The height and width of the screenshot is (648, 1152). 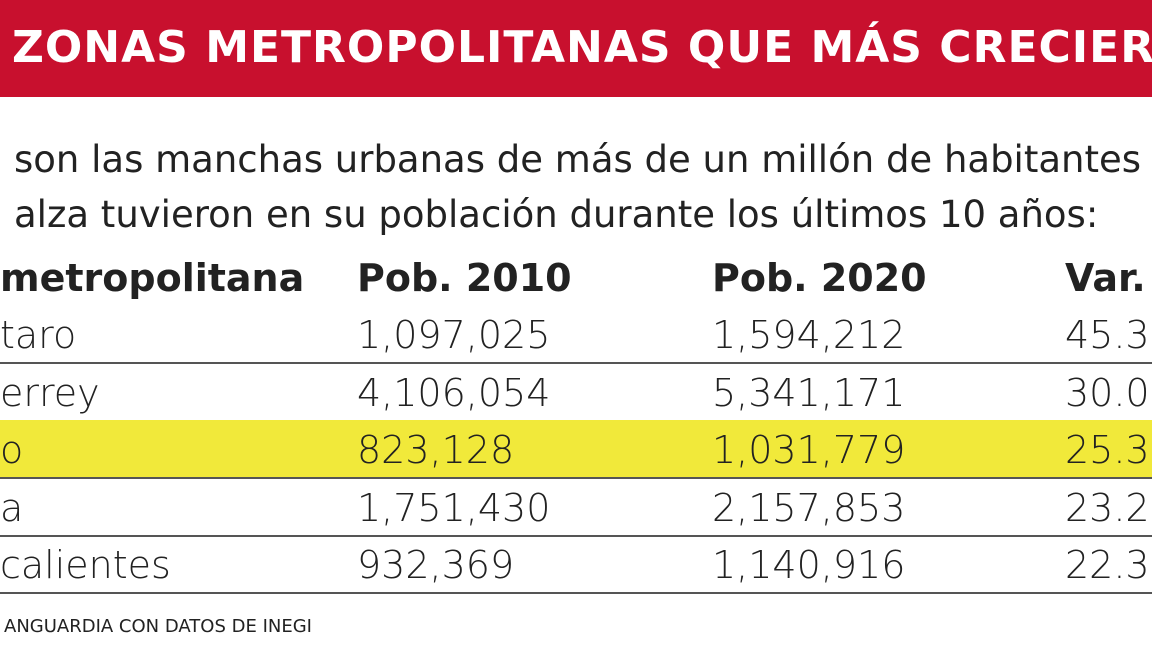 I want to click on table-cell: Pob. 2010, so click(x=464, y=278).